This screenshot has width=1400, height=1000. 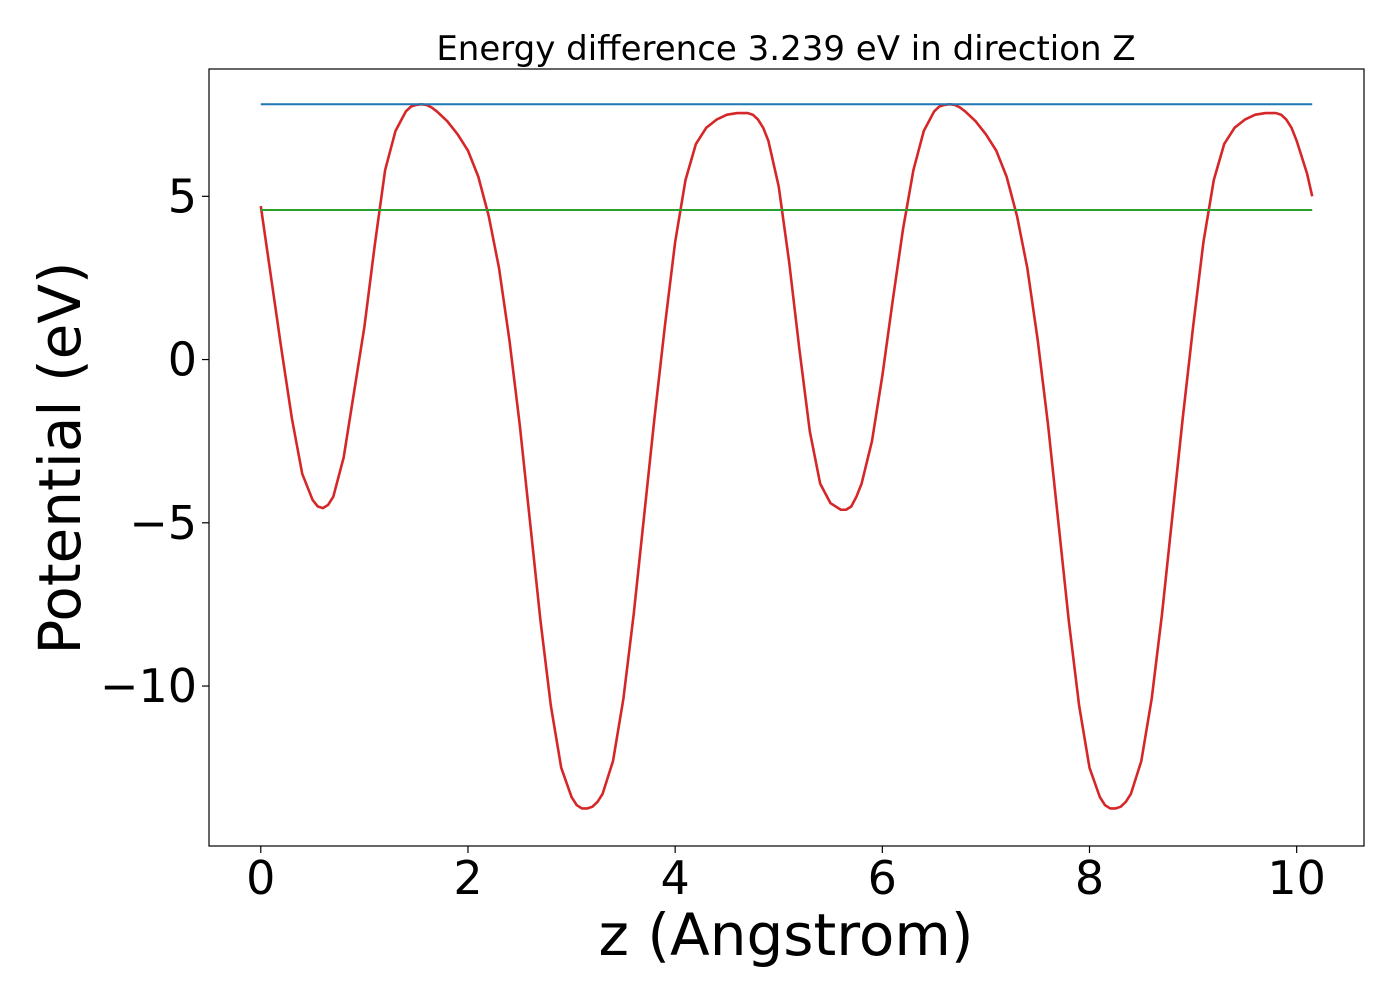 What do you see at coordinates (675, 878) in the screenshot?
I see `x-tick-label: 4` at bounding box center [675, 878].